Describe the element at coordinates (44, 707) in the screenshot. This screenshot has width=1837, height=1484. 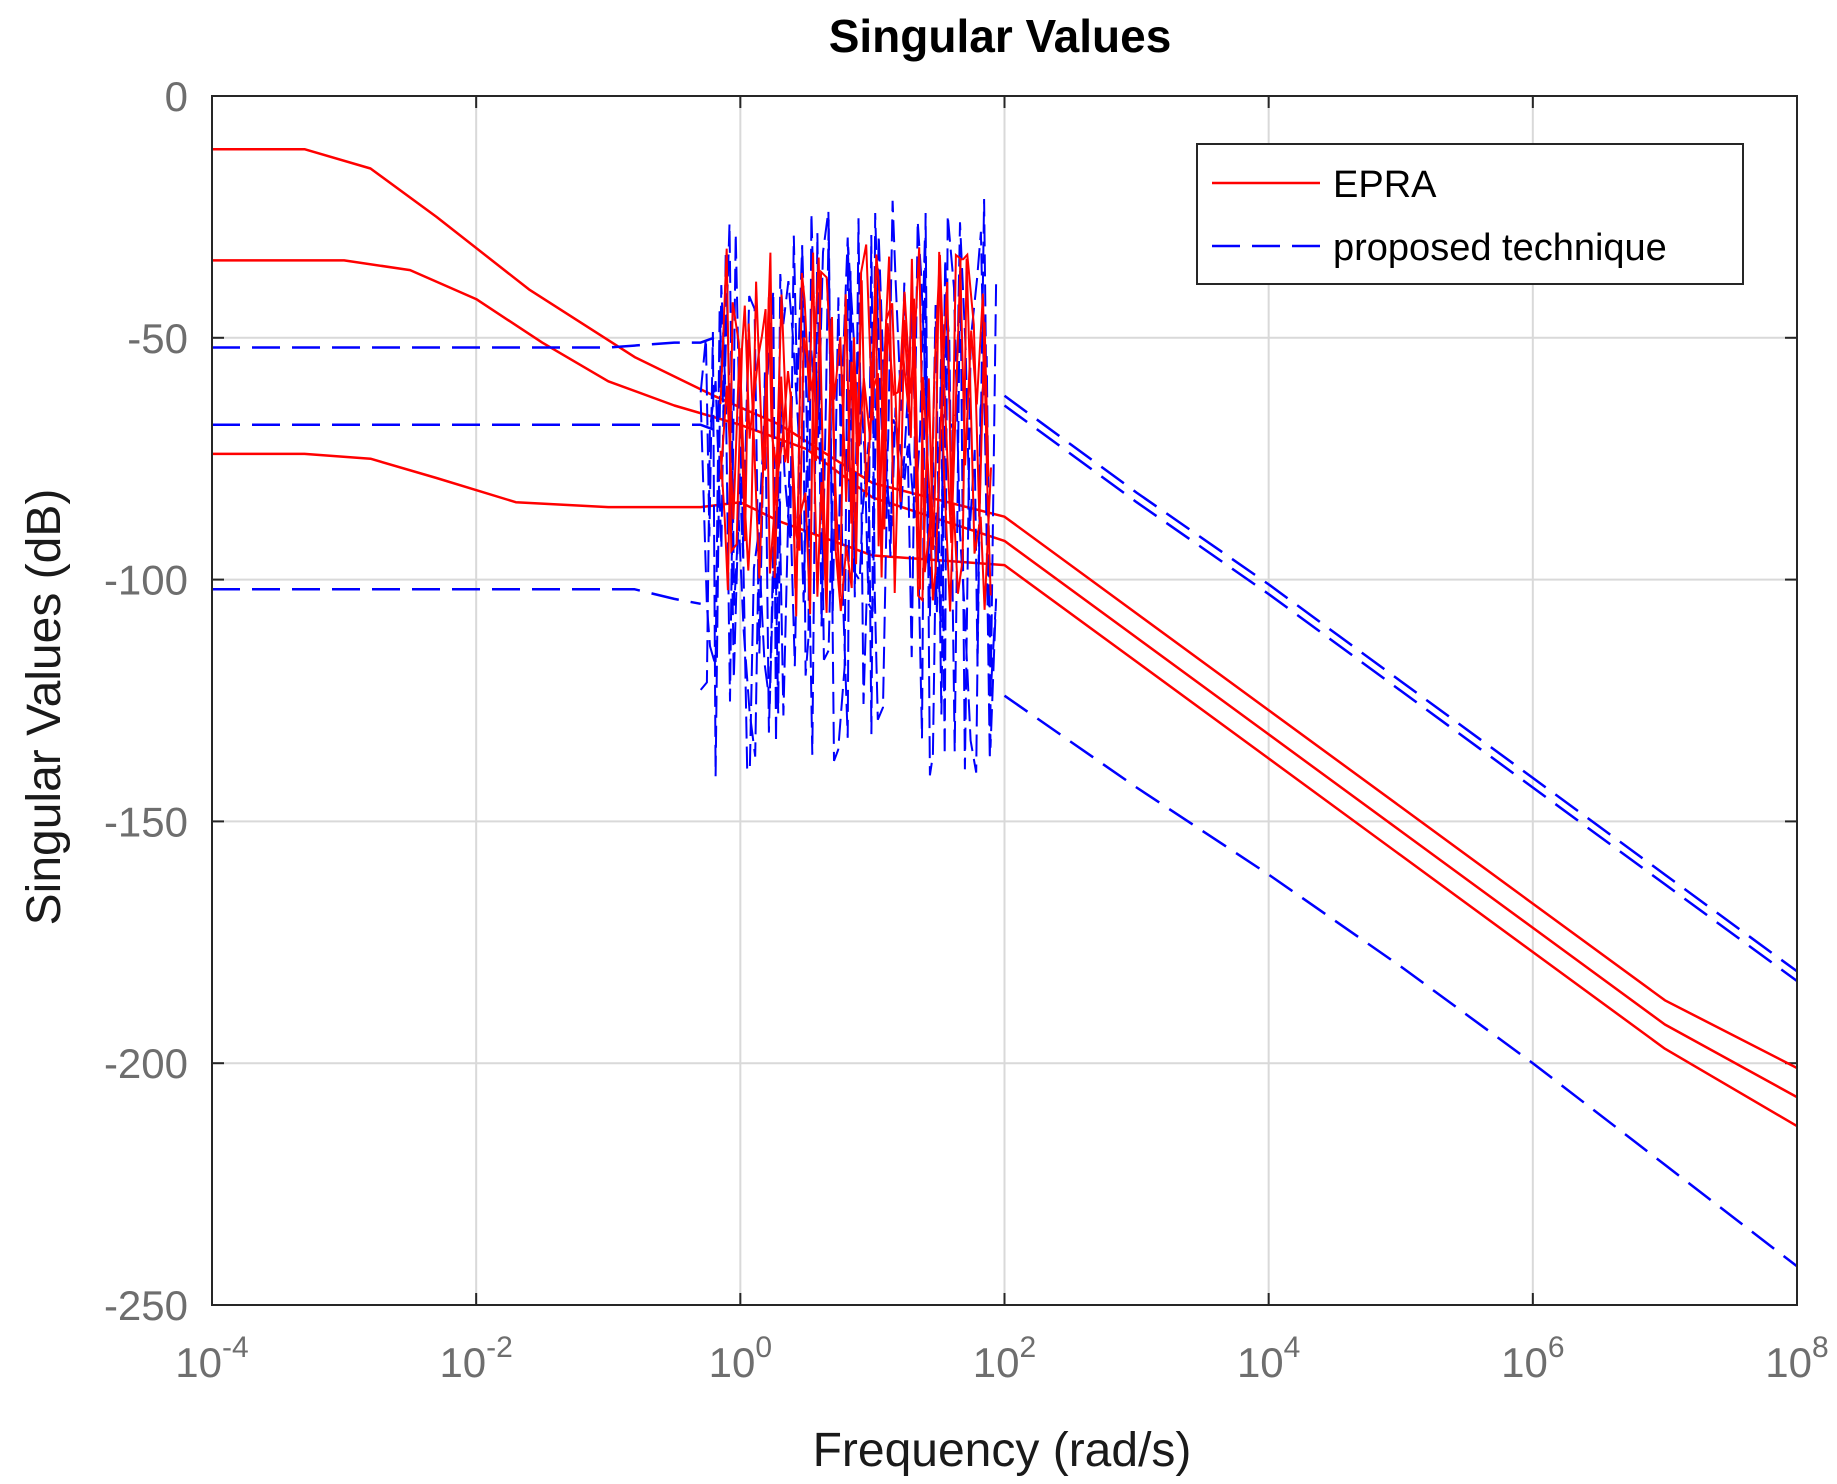
I see `y-axis-label: Singular Values (dB)` at that location.